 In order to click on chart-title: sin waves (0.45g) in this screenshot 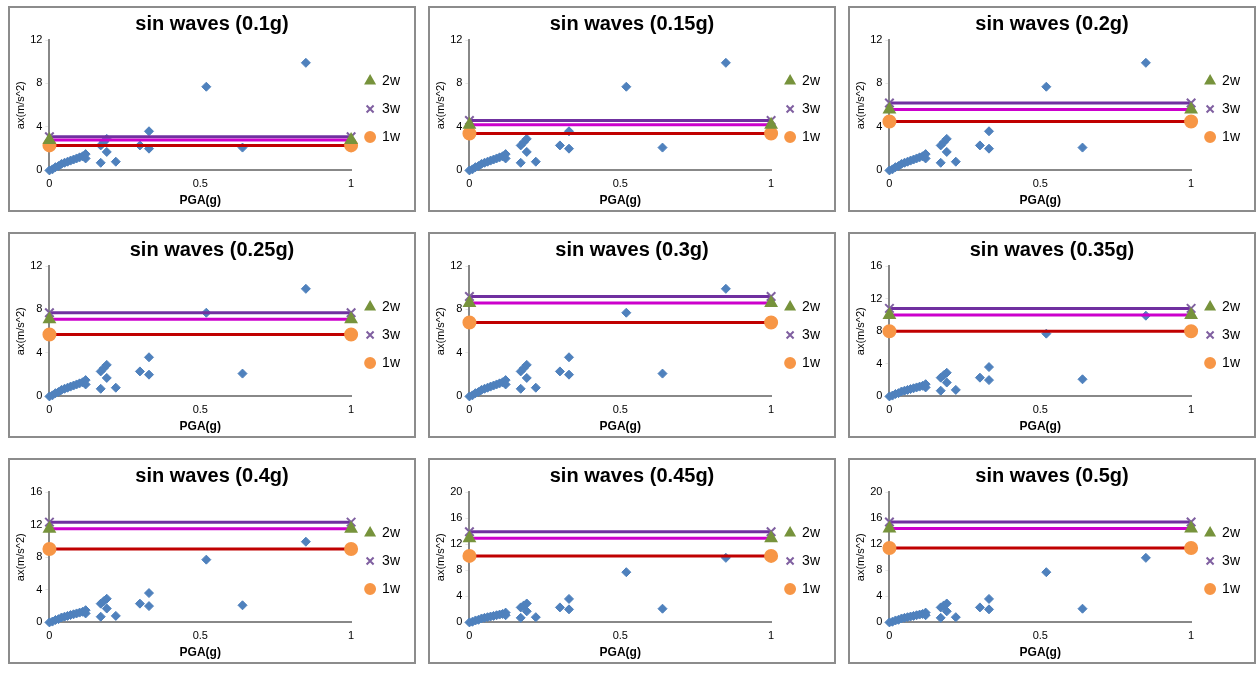, I will do `click(632, 474)`.